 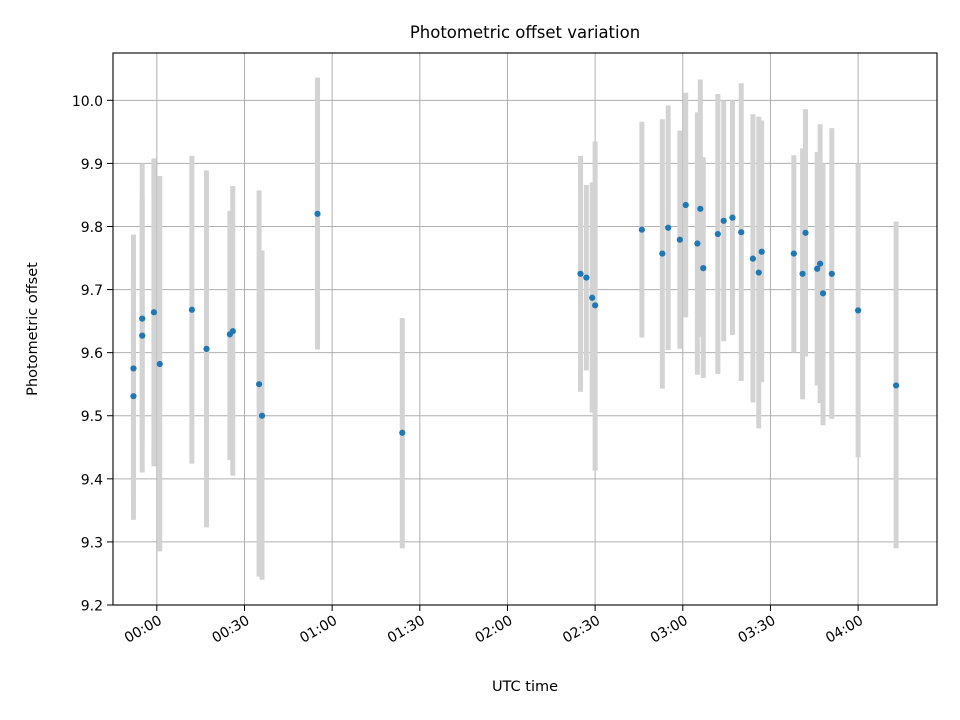 I want to click on y-axis-label: Photometric offset, so click(x=33, y=329).